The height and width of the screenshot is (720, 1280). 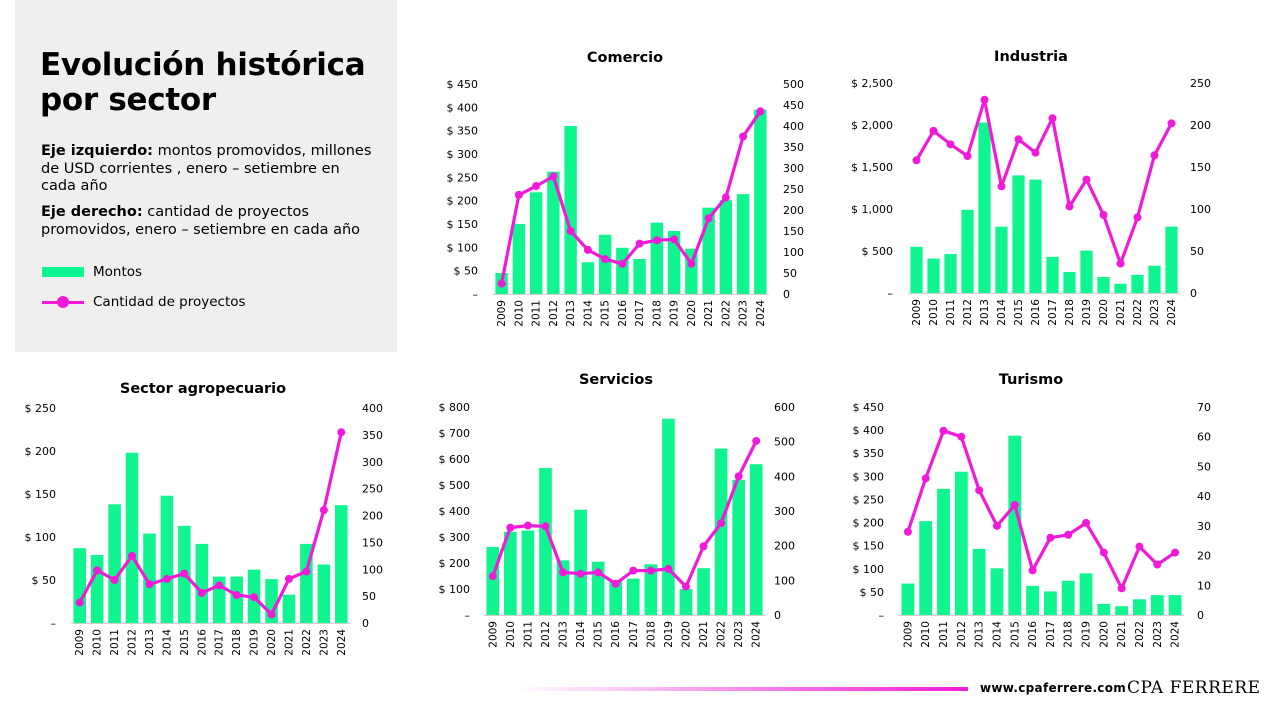 What do you see at coordinates (372, 435) in the screenshot?
I see `right-axis-tick: 350` at bounding box center [372, 435].